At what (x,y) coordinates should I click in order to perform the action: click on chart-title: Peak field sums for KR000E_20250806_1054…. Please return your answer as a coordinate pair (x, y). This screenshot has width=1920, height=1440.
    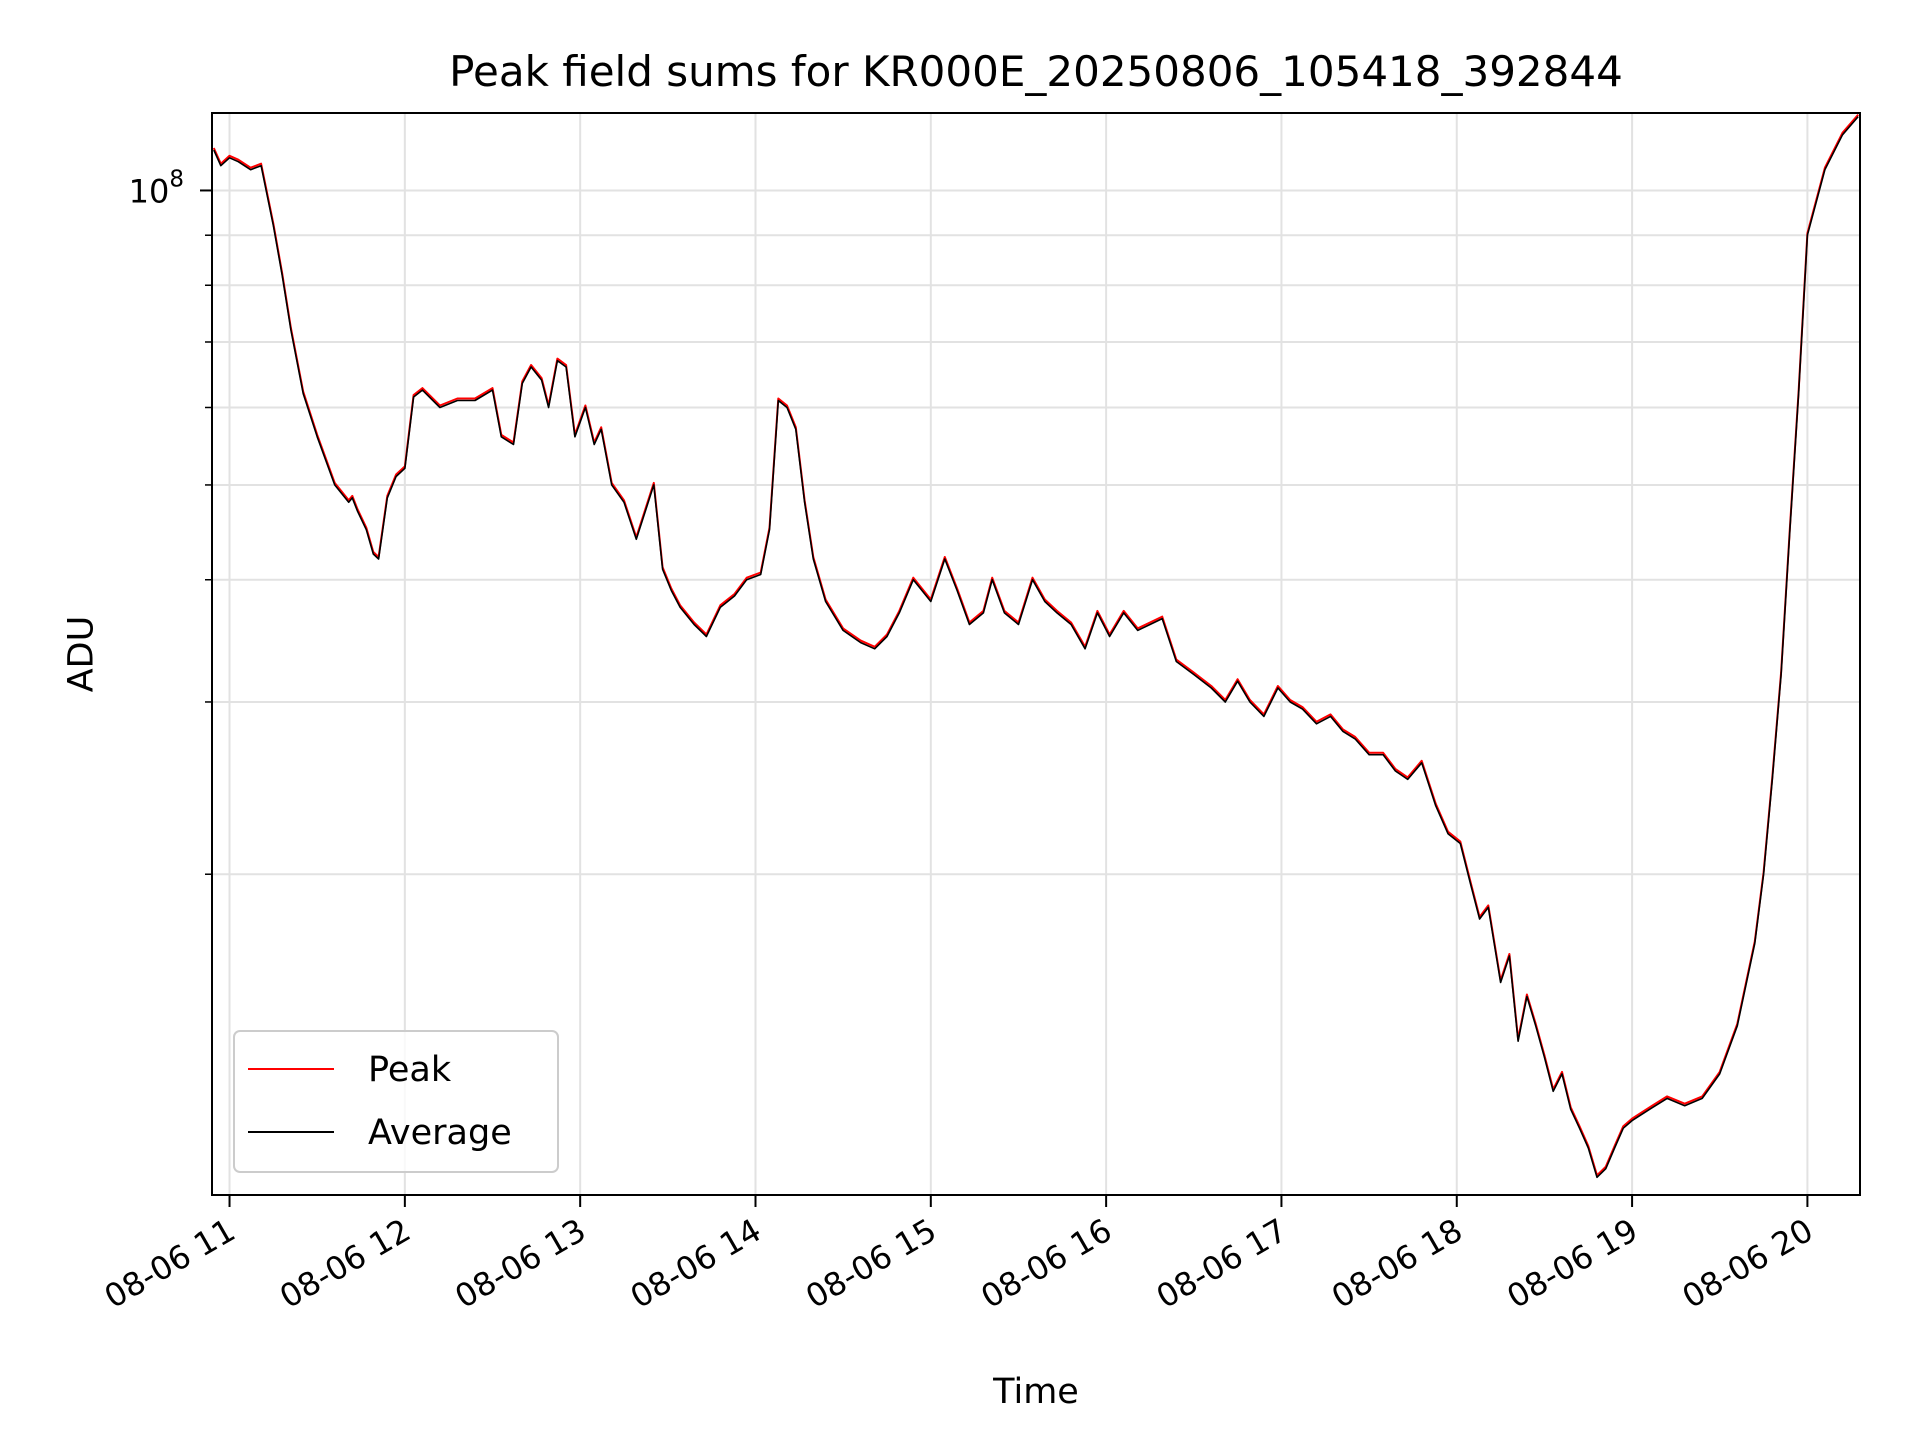
    Looking at the image, I should click on (1036, 71).